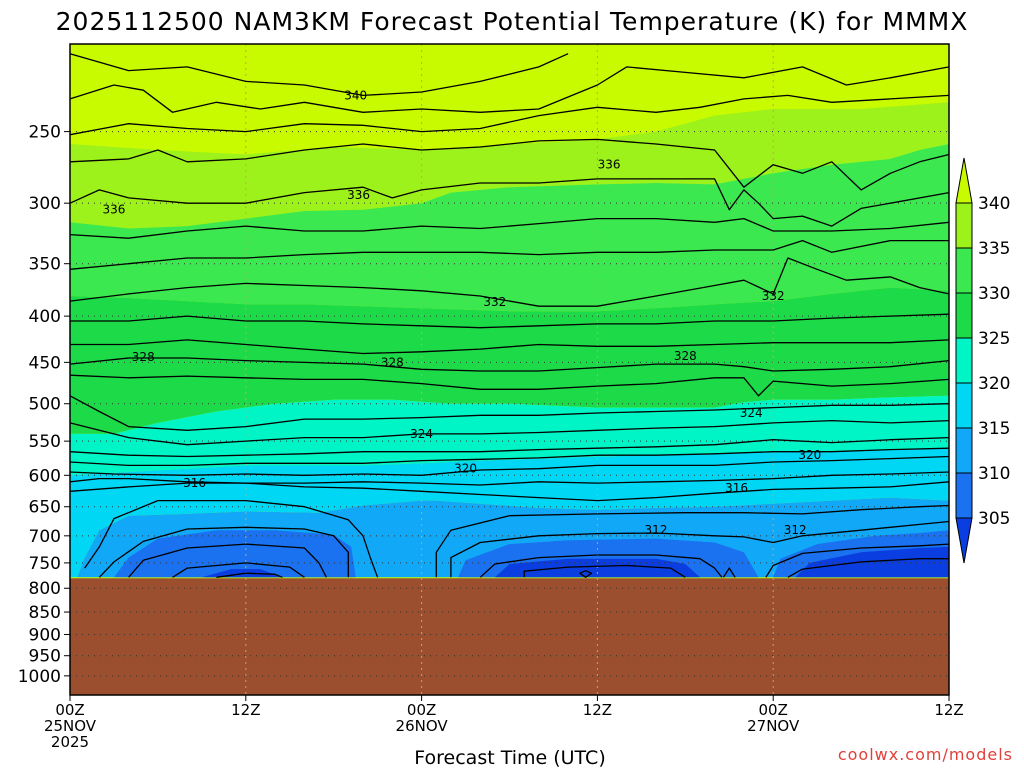 Image resolution: width=1024 pixels, height=768 pixels. Describe the element at coordinates (45, 657) in the screenshot. I see `y-tick-label: 950` at that location.